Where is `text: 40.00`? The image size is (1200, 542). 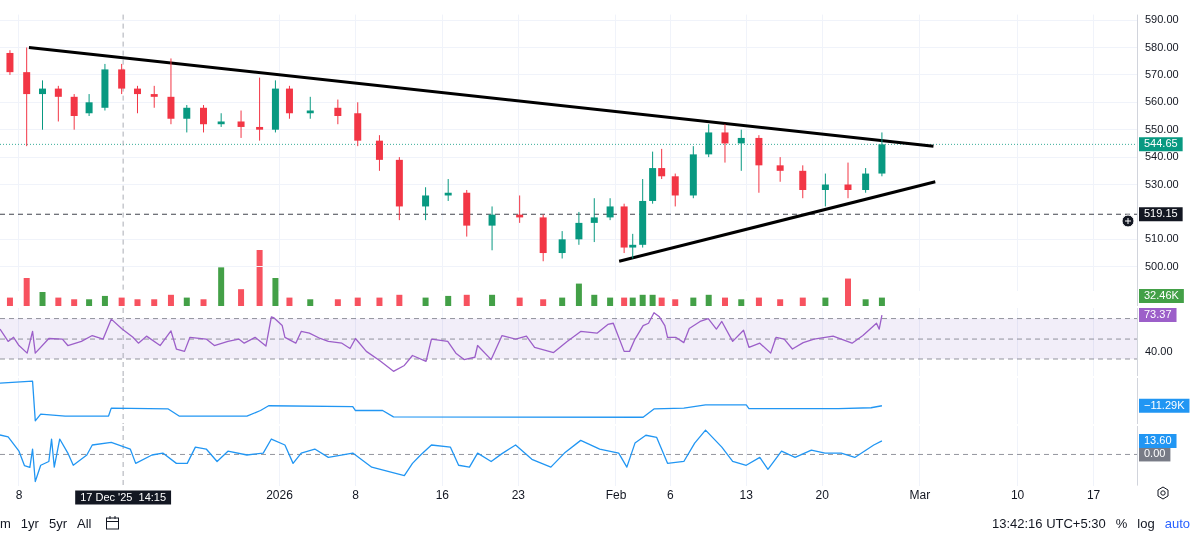
text: 40.00 is located at coordinates (1159, 350).